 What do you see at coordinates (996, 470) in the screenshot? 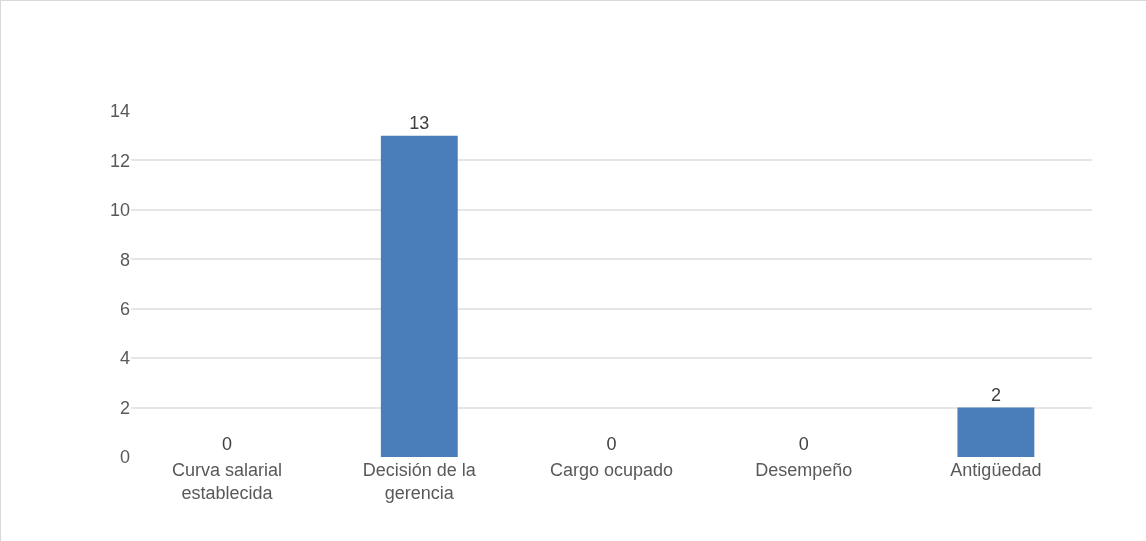
I see `x-tick-label: Antigüedad` at bounding box center [996, 470].